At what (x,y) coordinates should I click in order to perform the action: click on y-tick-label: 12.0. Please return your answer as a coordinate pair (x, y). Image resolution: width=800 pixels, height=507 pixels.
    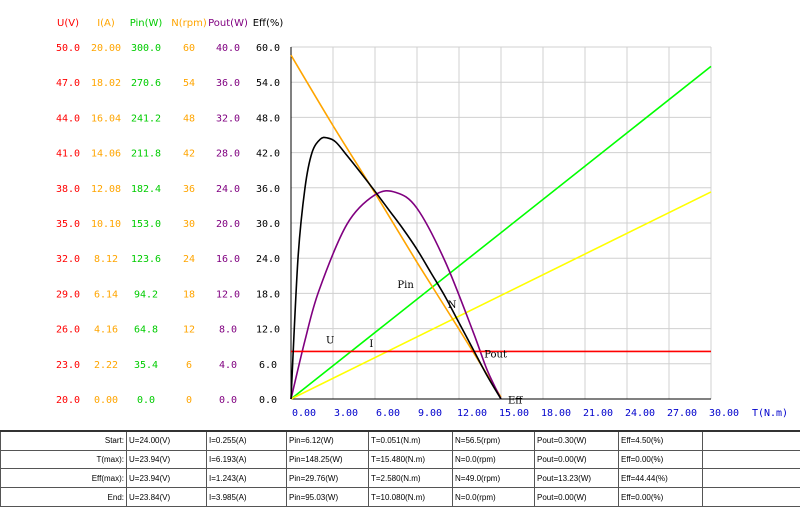
    Looking at the image, I should click on (268, 330).